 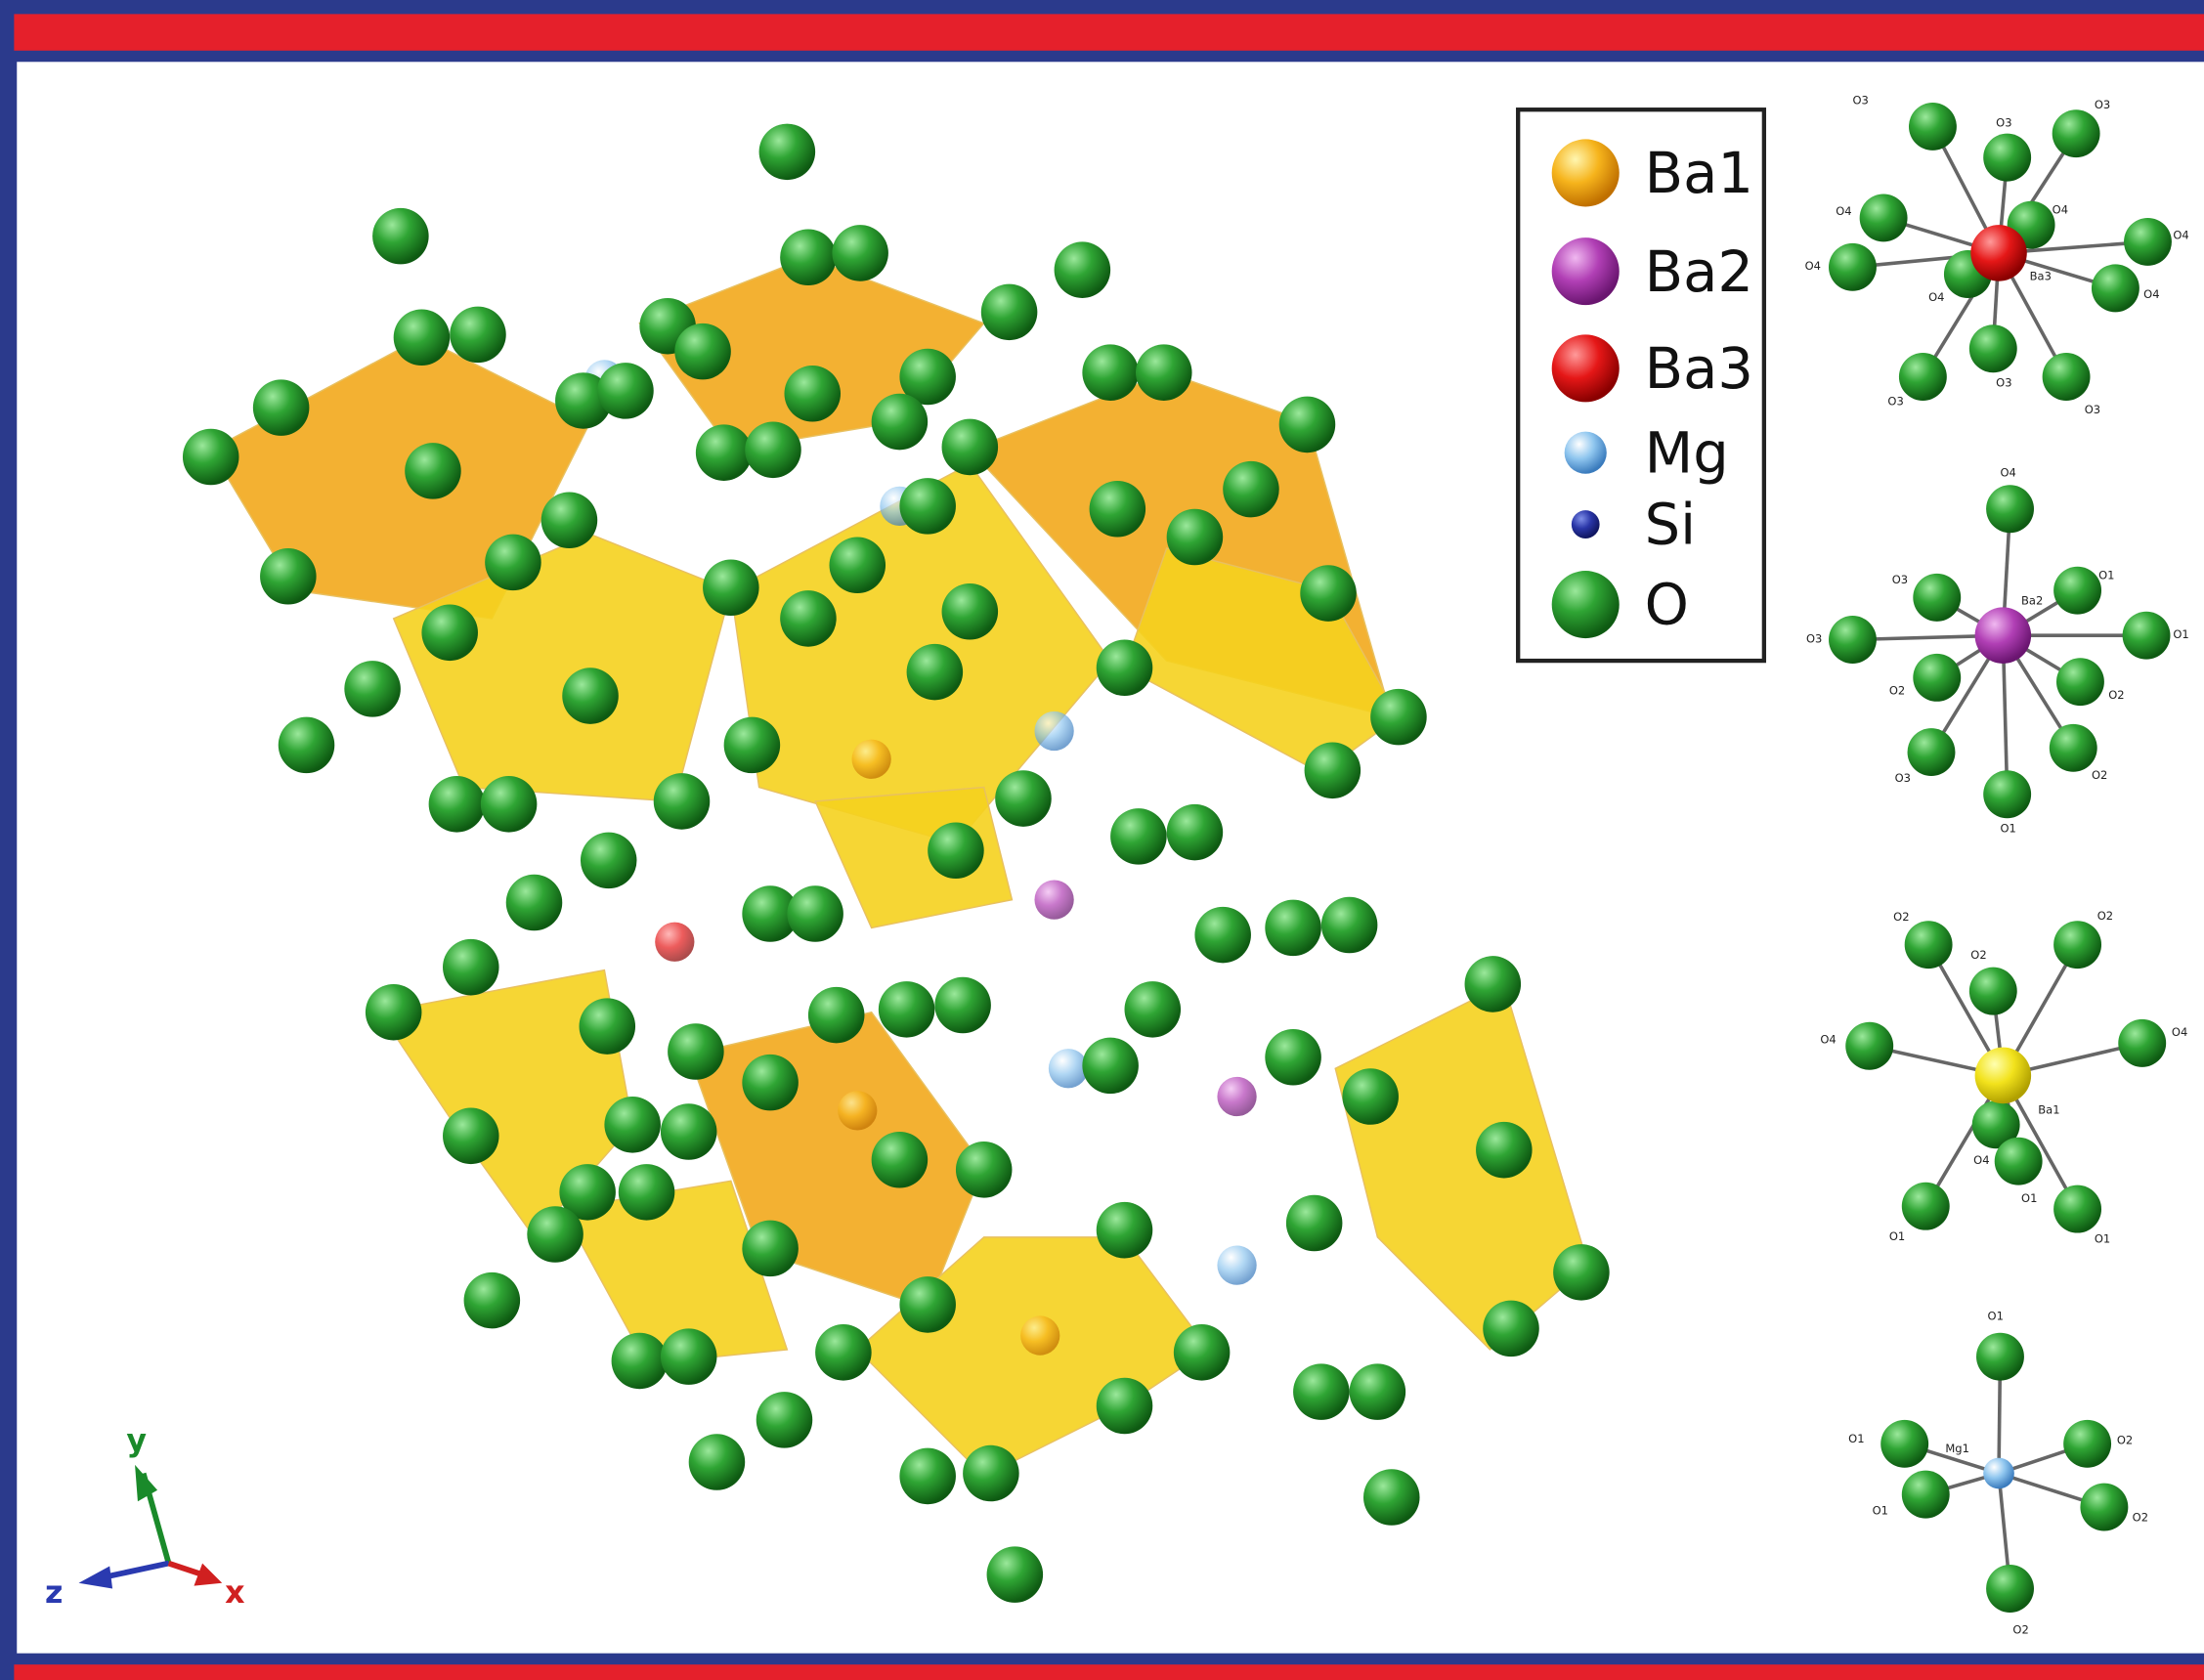 I want to click on legend-label: Ba1, so click(x=1699, y=173).